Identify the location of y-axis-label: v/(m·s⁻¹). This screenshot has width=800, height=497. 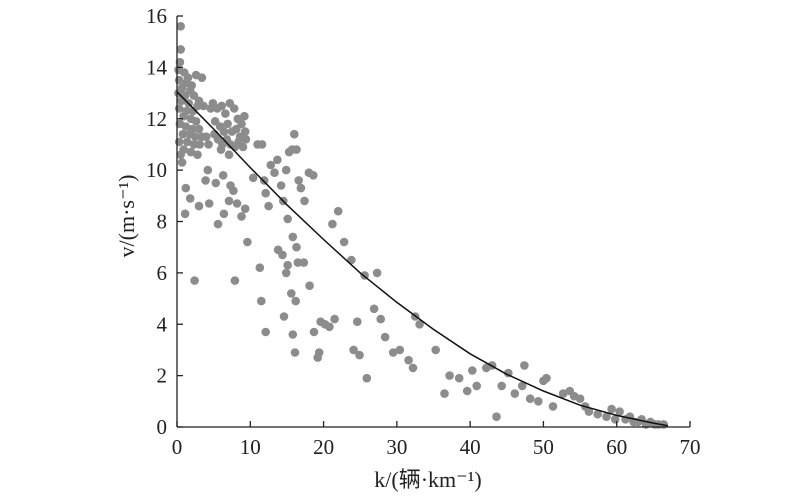
(126, 216).